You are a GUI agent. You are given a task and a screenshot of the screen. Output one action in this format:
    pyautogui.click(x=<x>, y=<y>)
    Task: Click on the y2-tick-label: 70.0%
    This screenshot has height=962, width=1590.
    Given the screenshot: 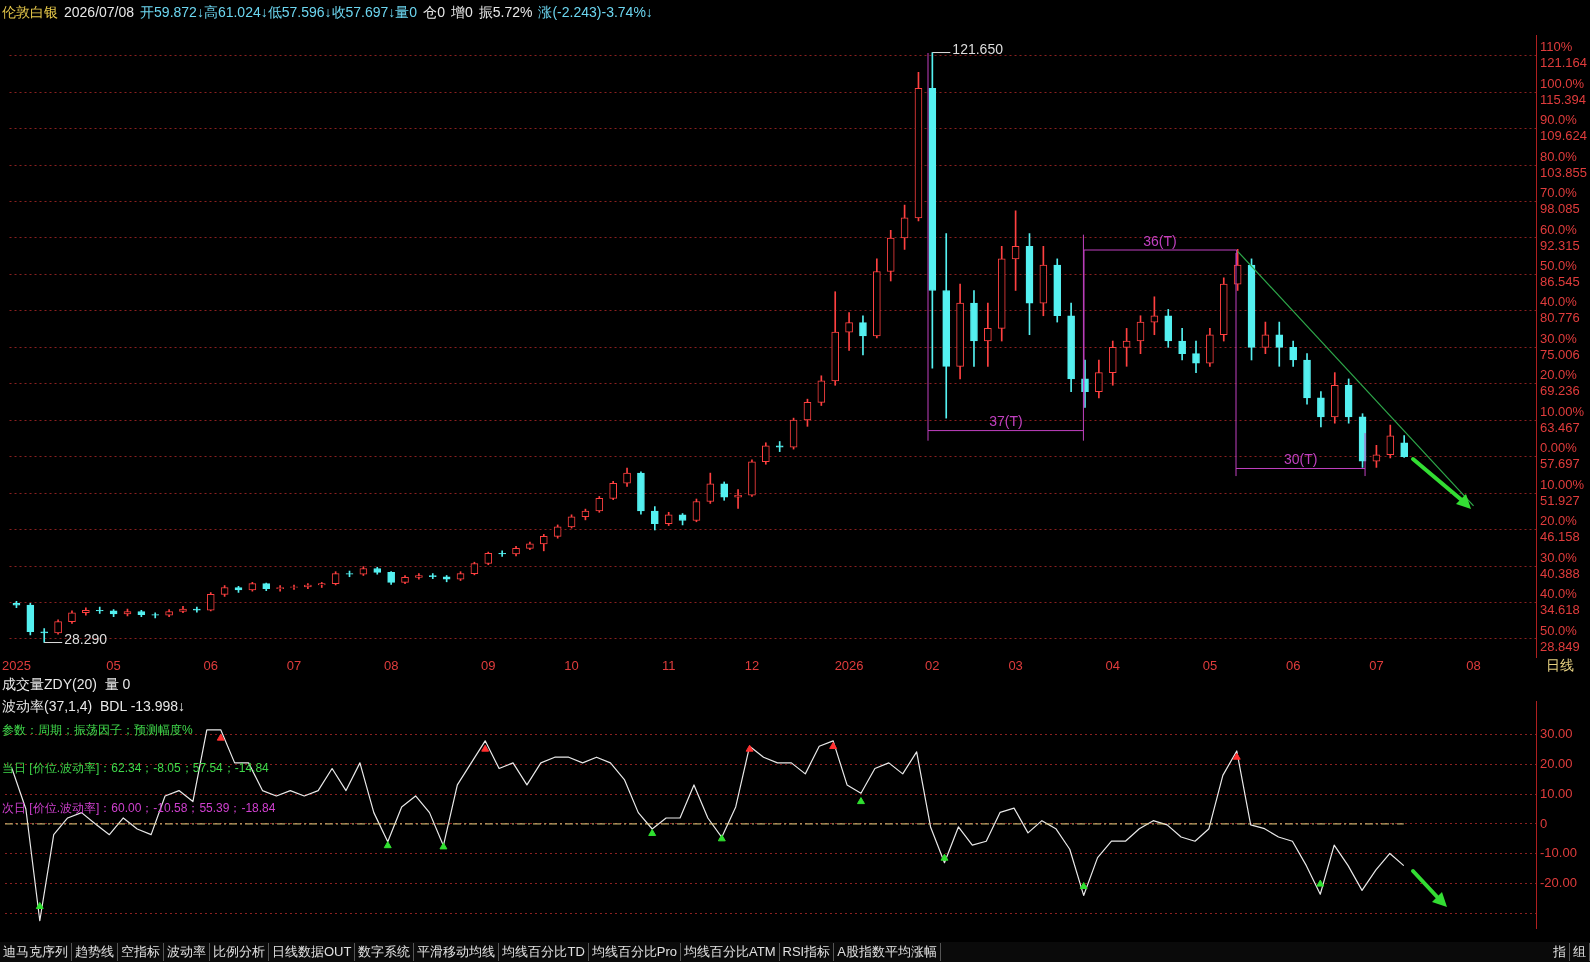 What is the action you would take?
    pyautogui.click(x=1559, y=193)
    